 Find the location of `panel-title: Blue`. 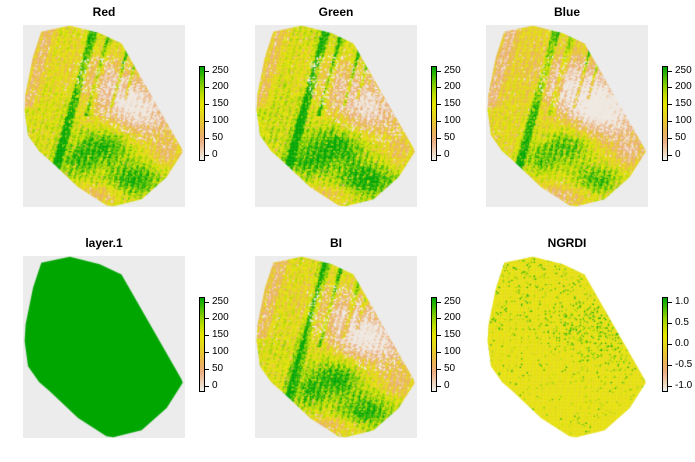

panel-title: Blue is located at coordinates (566, 12).